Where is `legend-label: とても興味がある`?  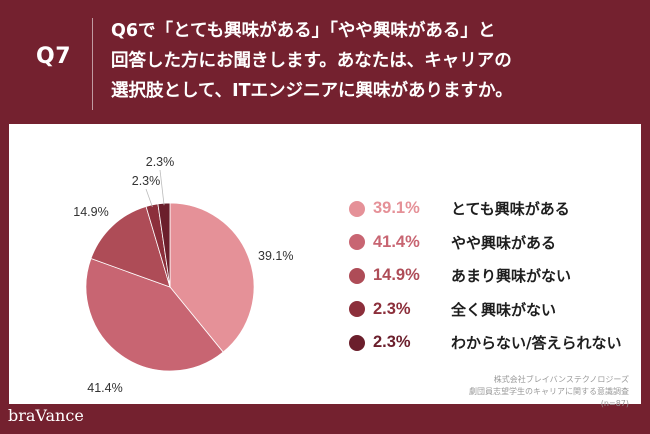
legend-label: とても興味がある is located at coordinates (510, 209).